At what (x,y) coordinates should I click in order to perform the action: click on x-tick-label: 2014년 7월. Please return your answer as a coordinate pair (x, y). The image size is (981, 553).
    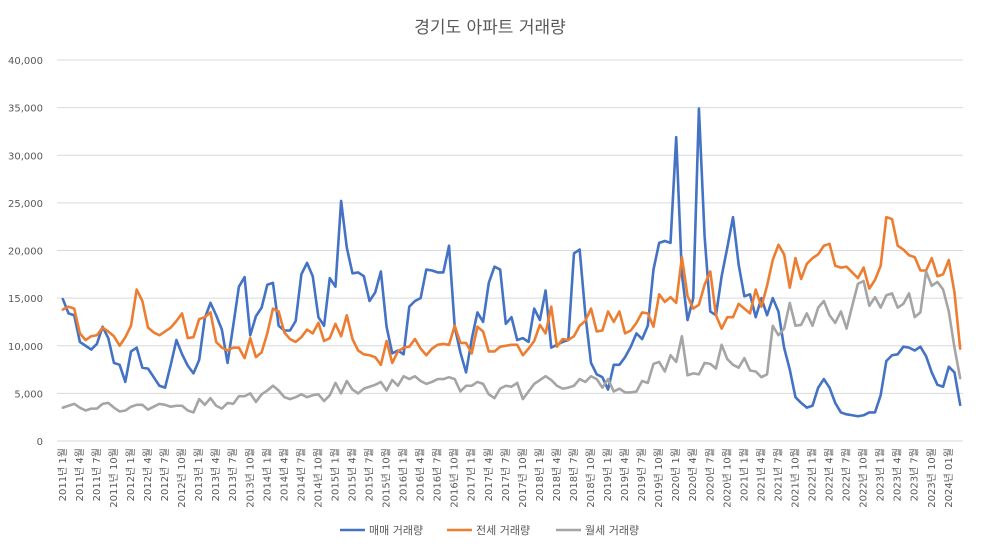
    Looking at the image, I should click on (301, 474).